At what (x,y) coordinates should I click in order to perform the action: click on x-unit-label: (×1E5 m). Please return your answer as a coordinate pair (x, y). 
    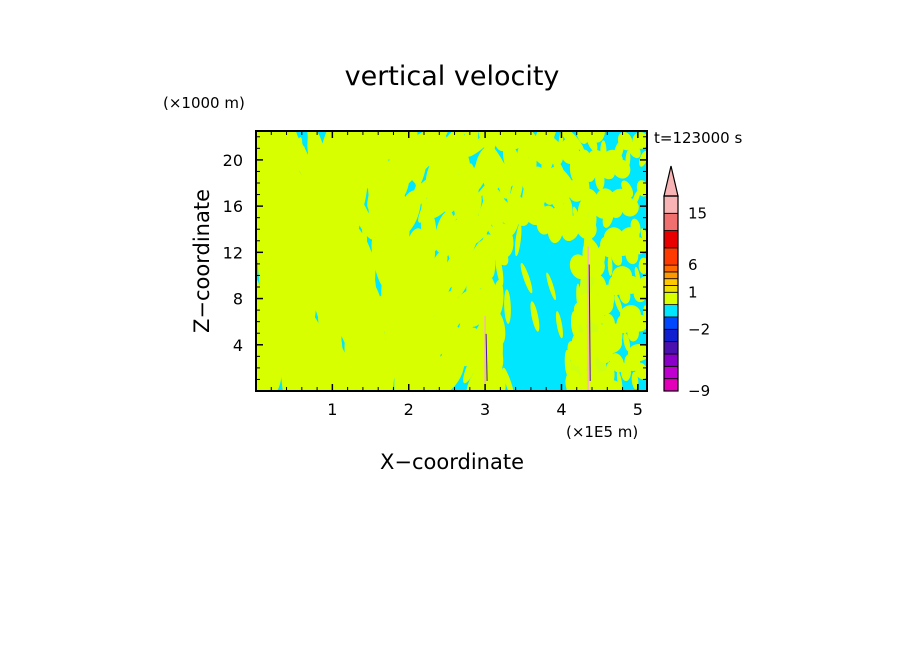
    Looking at the image, I should click on (602, 432).